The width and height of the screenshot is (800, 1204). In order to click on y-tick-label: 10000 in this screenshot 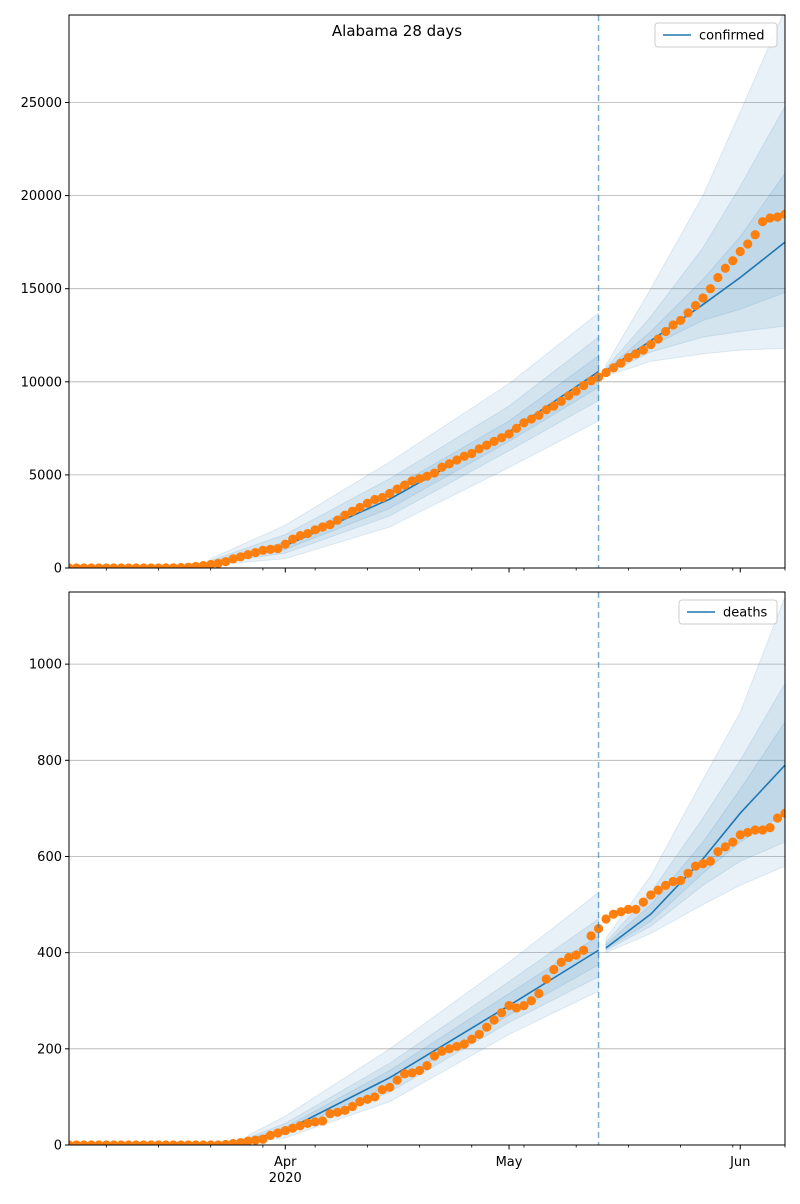, I will do `click(41, 382)`.